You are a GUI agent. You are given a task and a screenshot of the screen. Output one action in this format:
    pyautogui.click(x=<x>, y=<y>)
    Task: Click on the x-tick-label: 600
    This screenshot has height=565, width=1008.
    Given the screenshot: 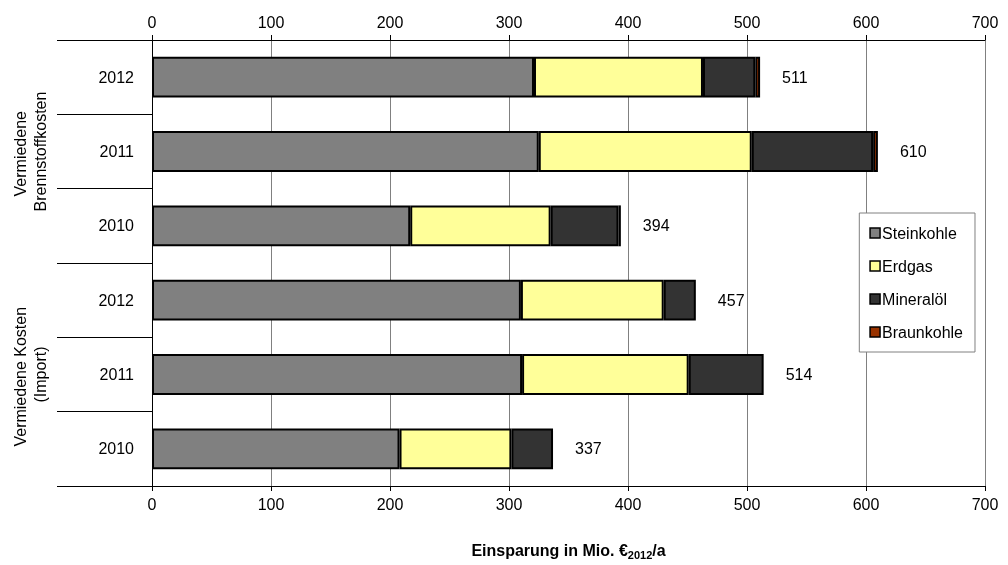 What is the action you would take?
    pyautogui.click(x=866, y=504)
    